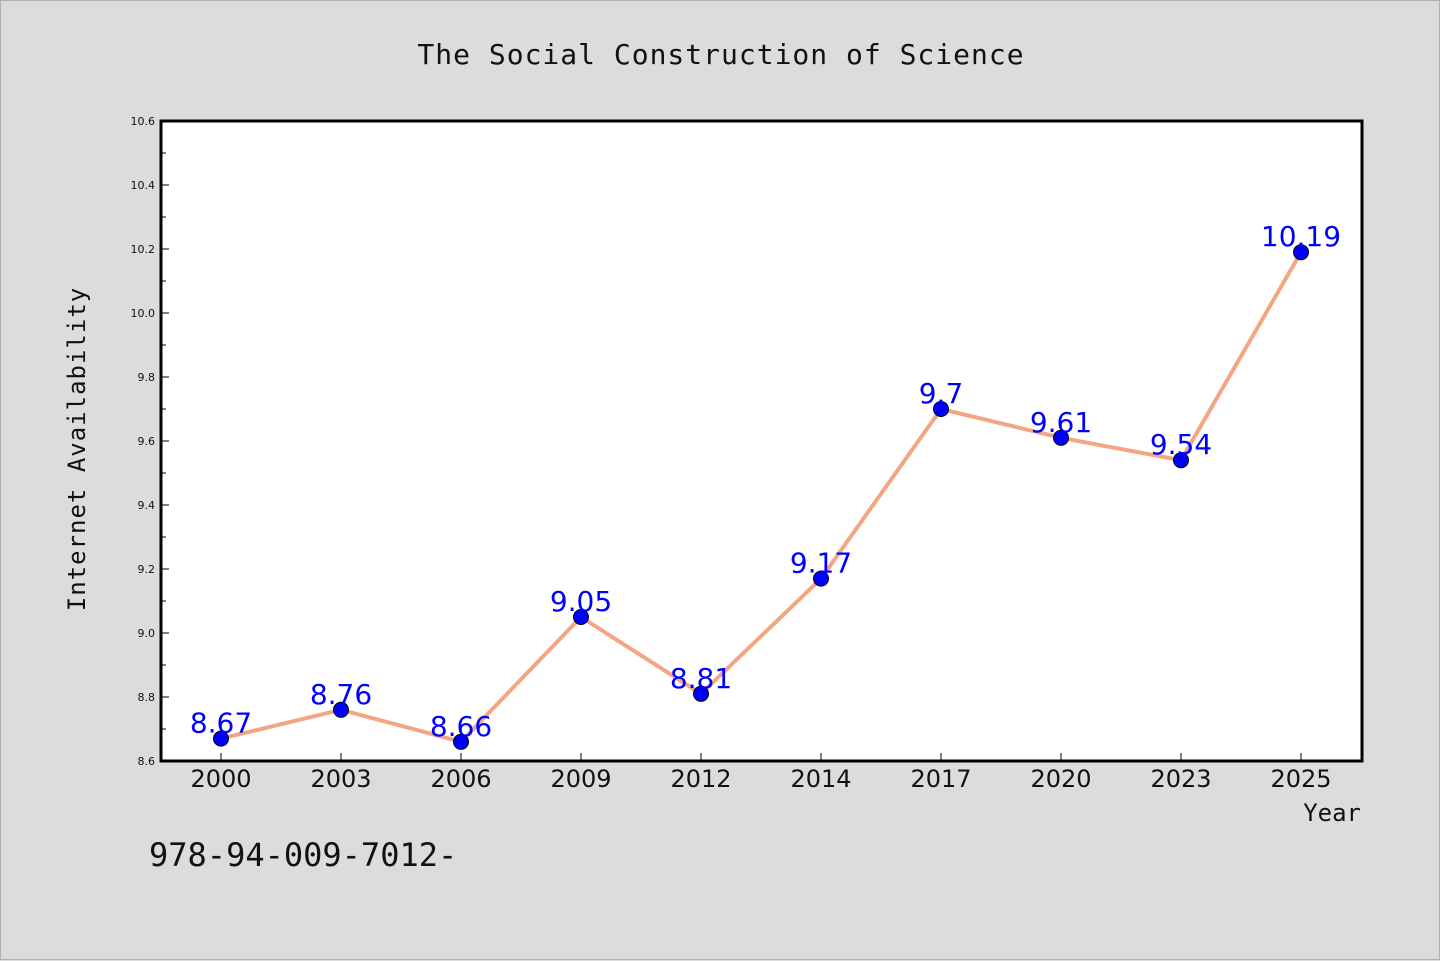 This screenshot has height=961, width=1440. I want to click on x-tick-label: 2003, so click(340, 779).